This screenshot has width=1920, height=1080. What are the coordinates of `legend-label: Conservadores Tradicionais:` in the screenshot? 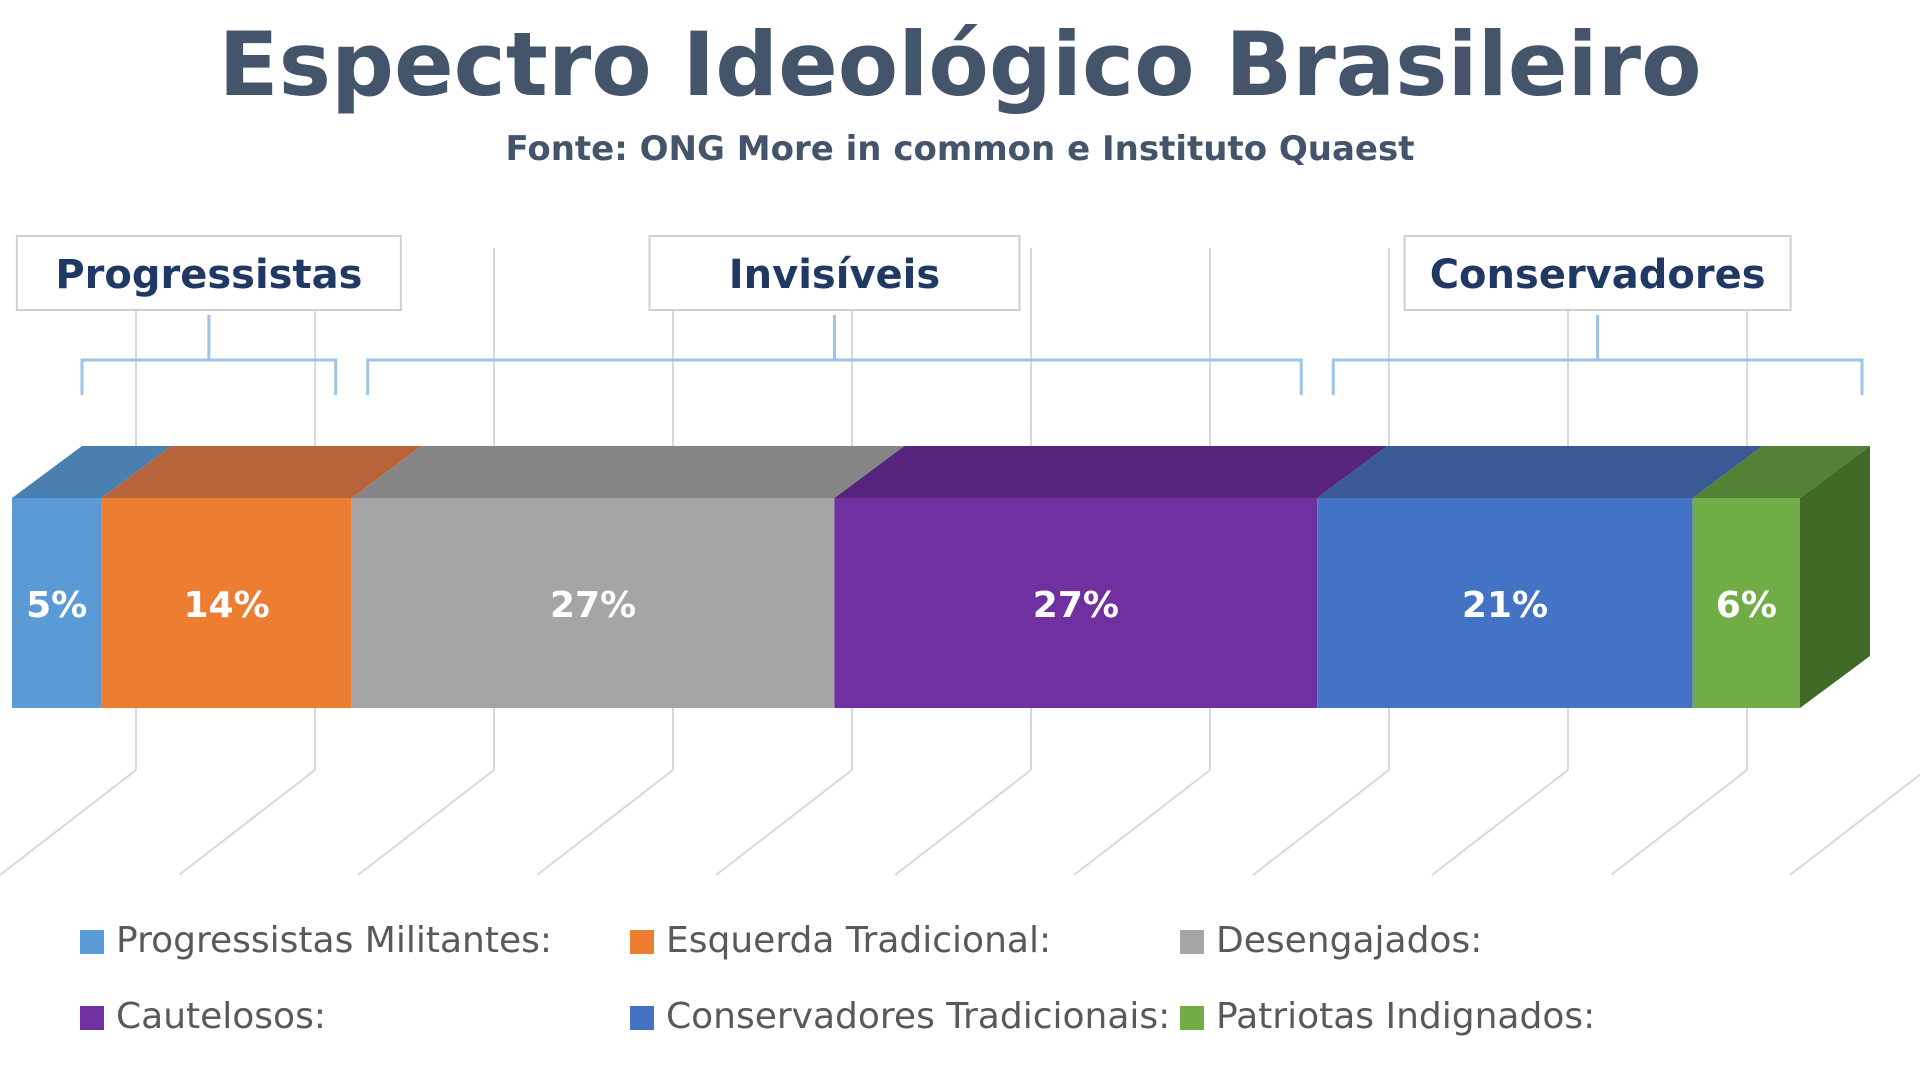 It's located at (918, 1016).